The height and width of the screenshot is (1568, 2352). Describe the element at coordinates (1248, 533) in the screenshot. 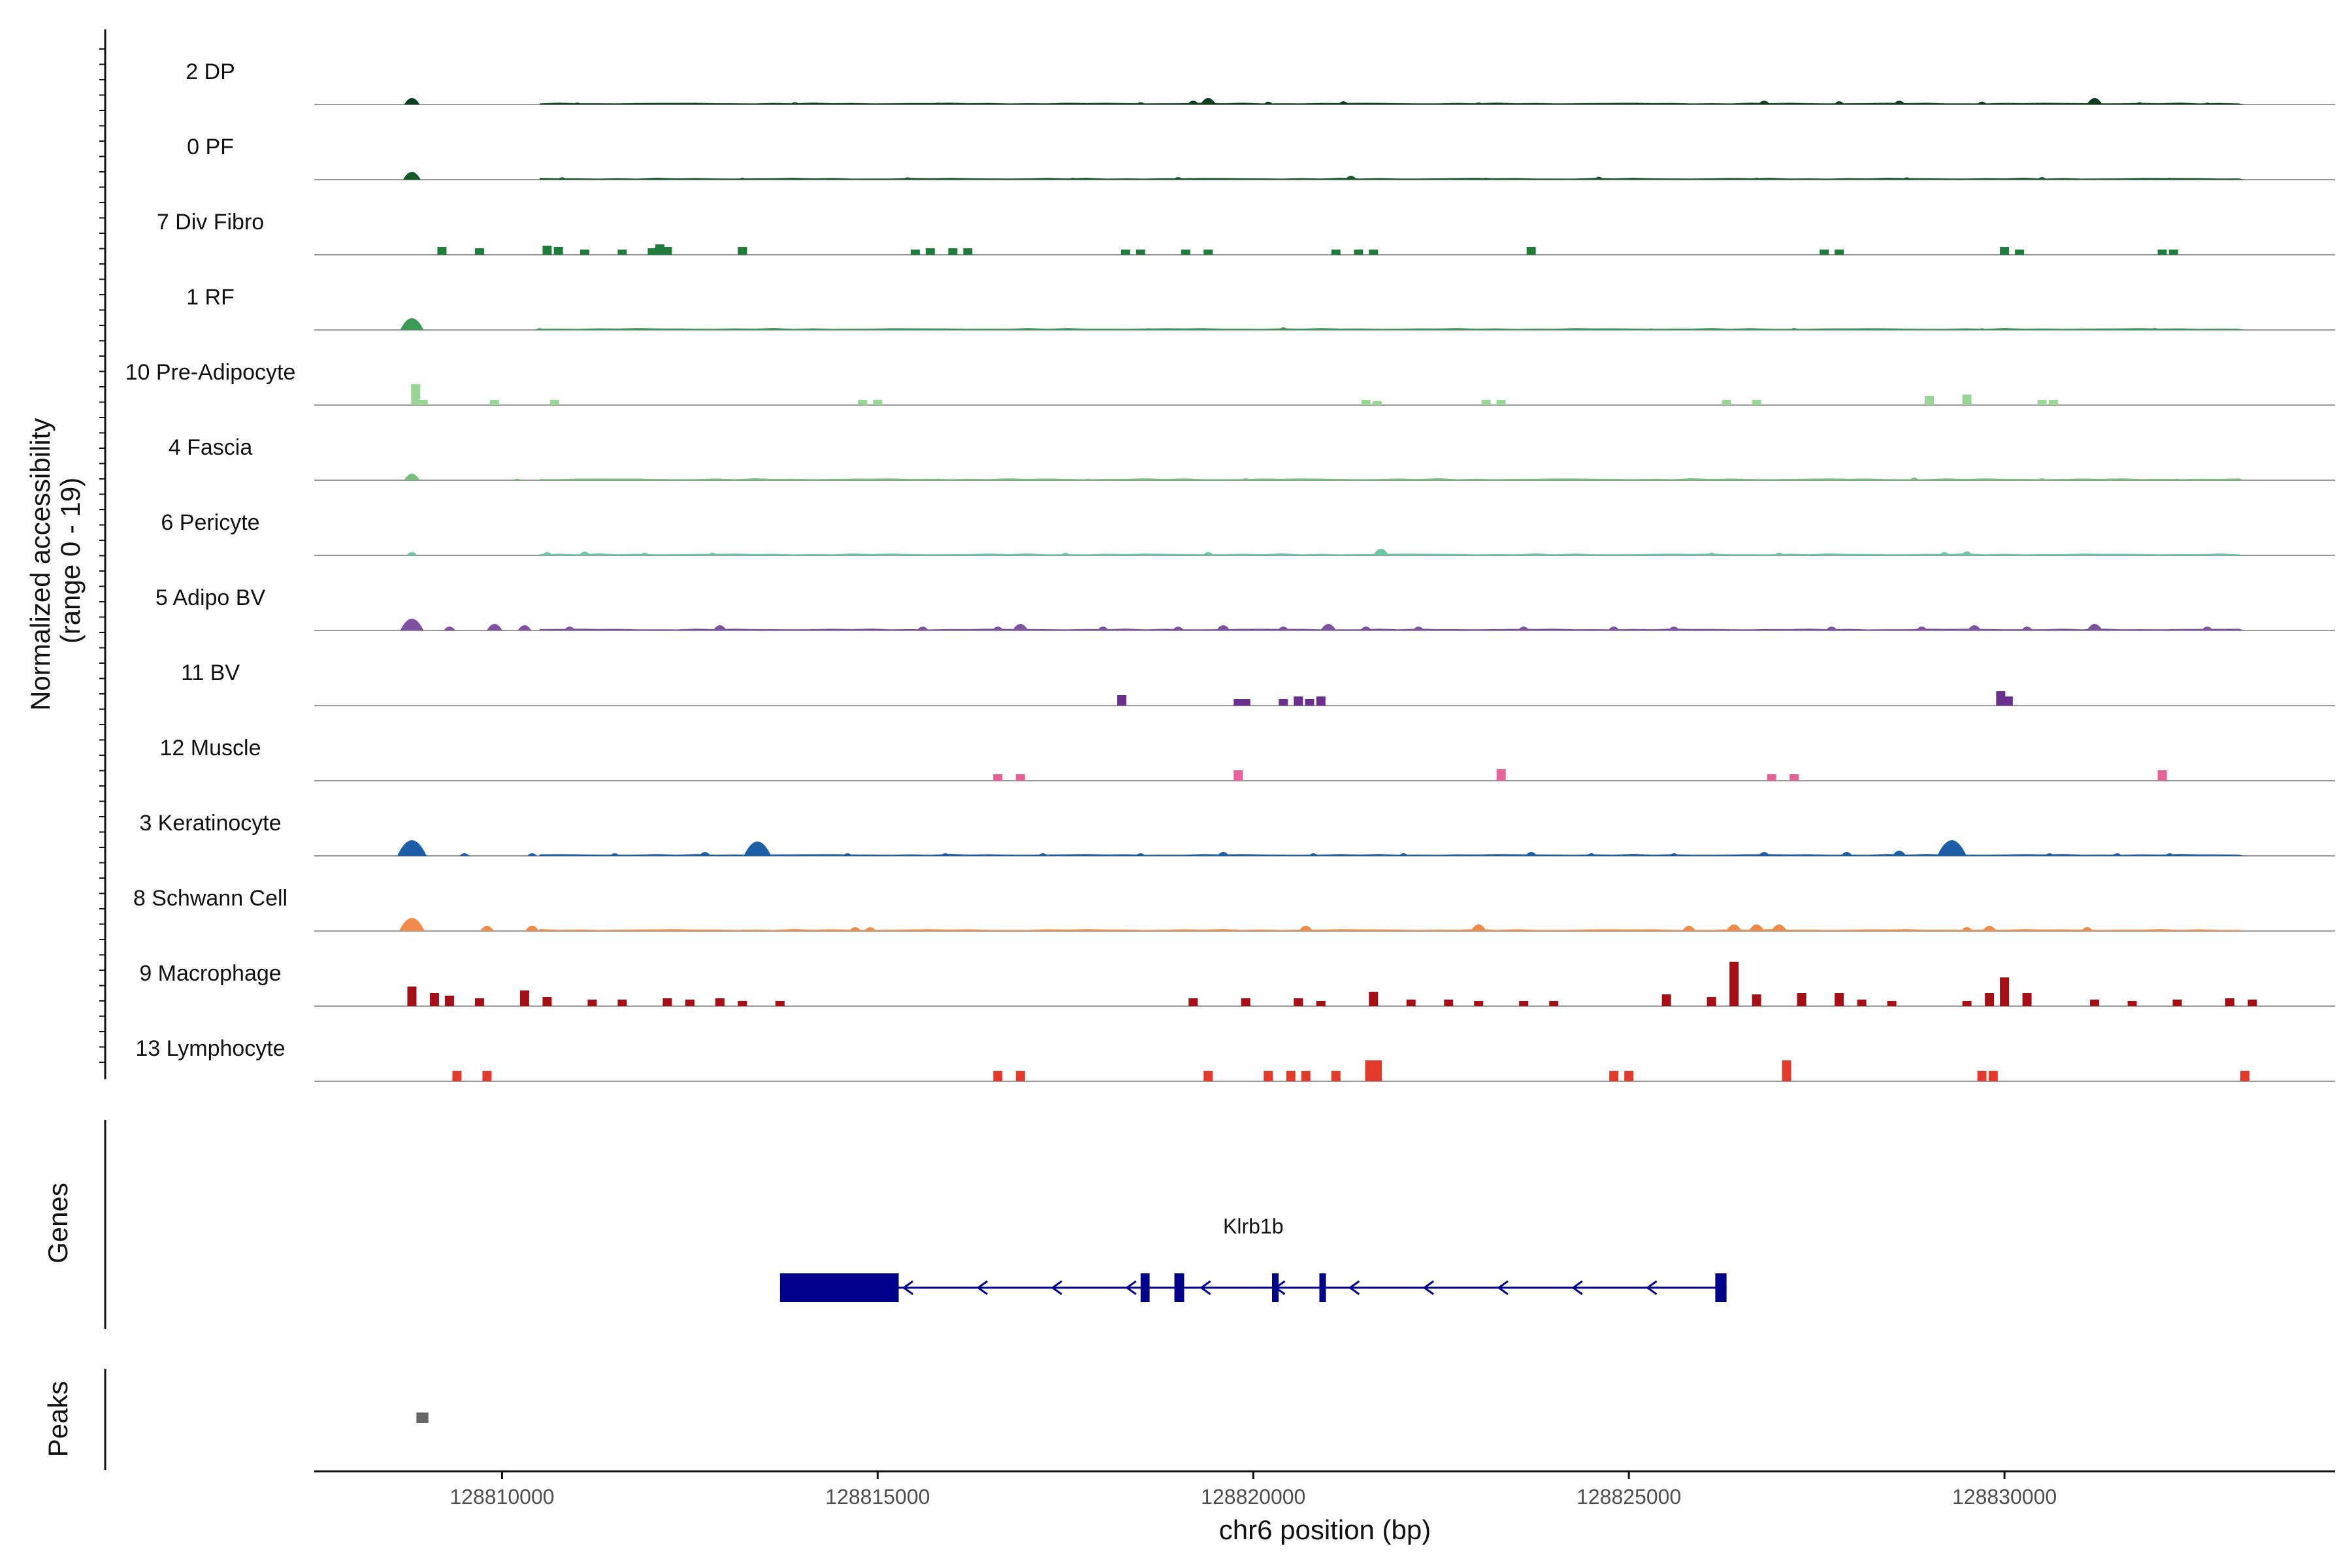

I see `track-6-pericyte: 6 Pericyte` at that location.